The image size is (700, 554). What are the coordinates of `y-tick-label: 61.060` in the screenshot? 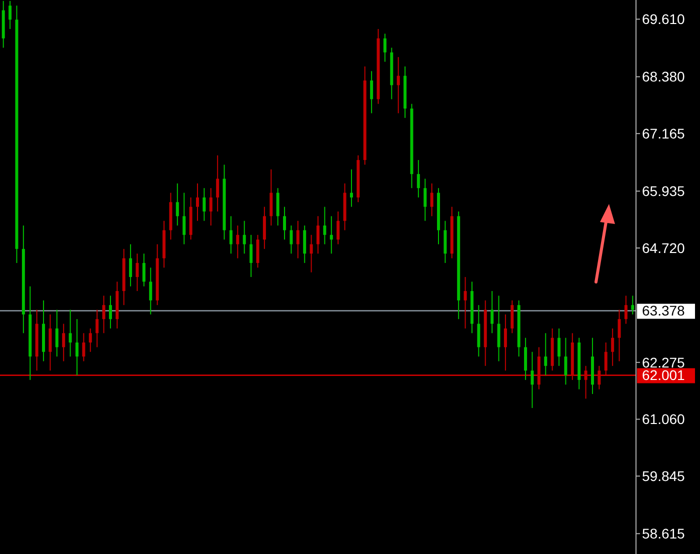 It's located at (664, 419).